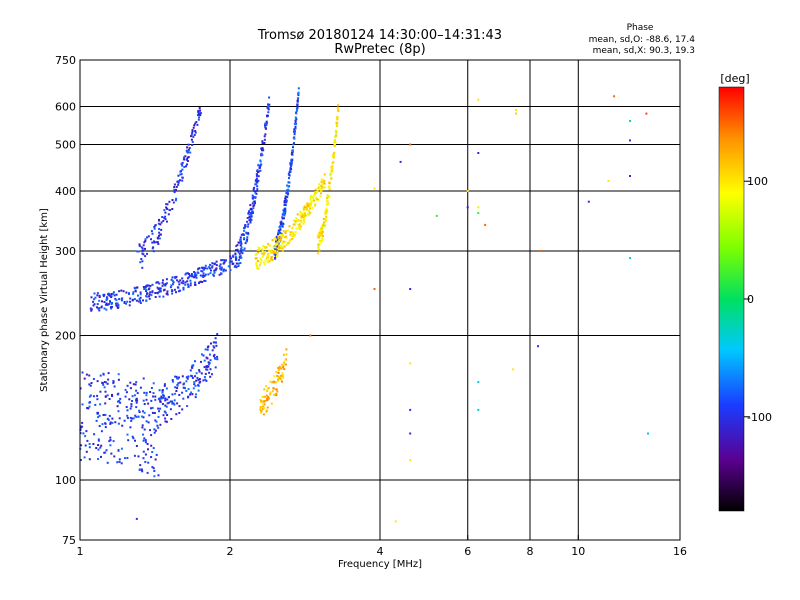  Describe the element at coordinates (757, 181) in the screenshot. I see `colorbar-tick-label: 100` at that location.